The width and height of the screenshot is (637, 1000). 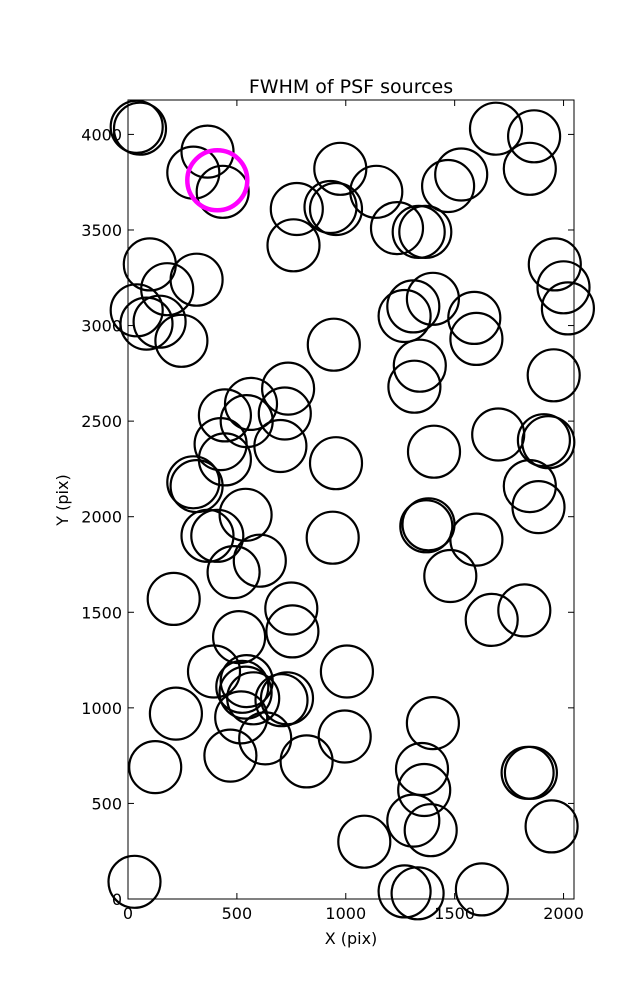 What do you see at coordinates (351, 87) in the screenshot?
I see `chart-title: FWHM of PSF sources` at bounding box center [351, 87].